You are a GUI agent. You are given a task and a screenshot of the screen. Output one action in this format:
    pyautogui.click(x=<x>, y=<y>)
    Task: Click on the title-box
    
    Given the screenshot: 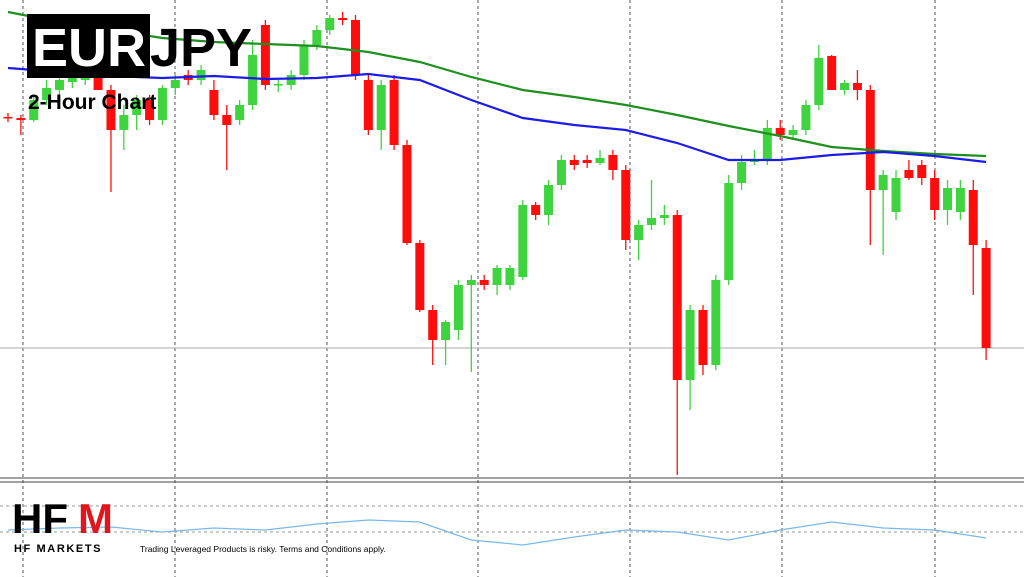 What is the action you would take?
    pyautogui.click(x=88, y=46)
    